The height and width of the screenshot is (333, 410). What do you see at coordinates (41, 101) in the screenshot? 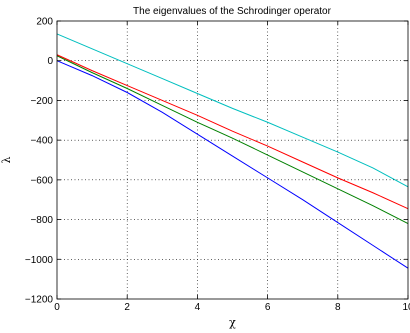
I see `y-tick-label-5: −200` at bounding box center [41, 101].